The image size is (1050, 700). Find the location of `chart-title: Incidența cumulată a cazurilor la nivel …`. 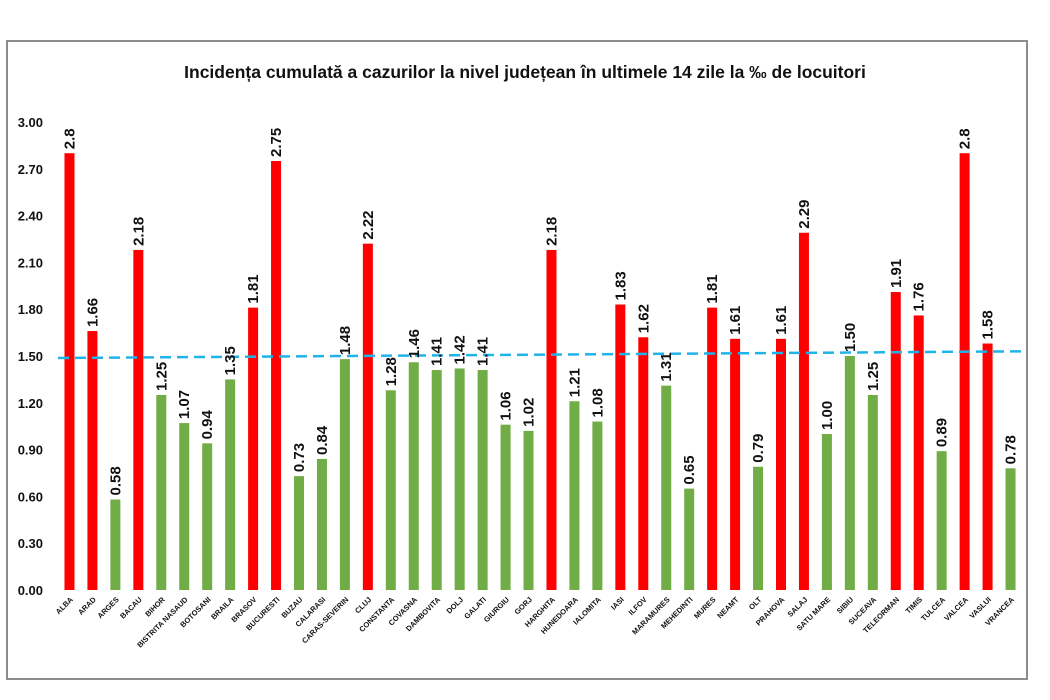

chart-title: Incidența cumulată a cazurilor la nivel … is located at coordinates (525, 72).